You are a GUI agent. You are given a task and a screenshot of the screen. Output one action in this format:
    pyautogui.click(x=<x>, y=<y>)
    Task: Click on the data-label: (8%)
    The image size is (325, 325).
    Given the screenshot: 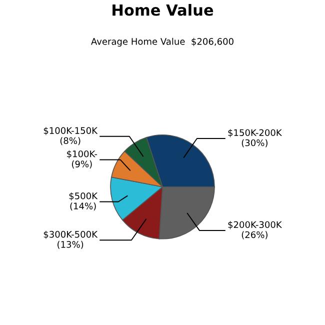 What is the action you would take?
    pyautogui.click(x=70, y=141)
    